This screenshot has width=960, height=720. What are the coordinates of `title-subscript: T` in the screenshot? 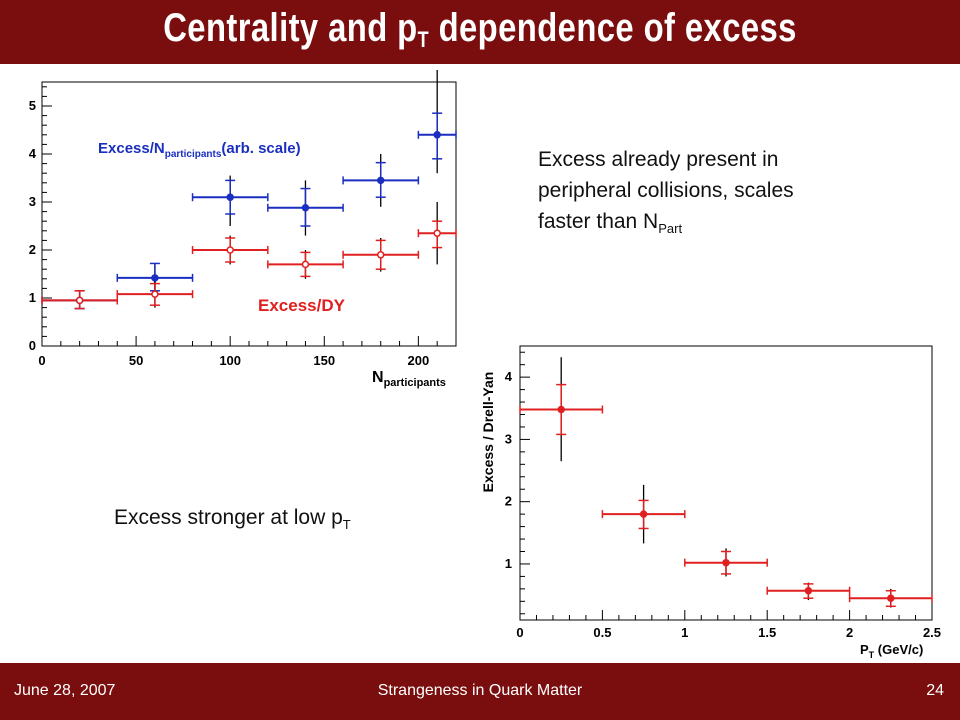 It's located at (423, 39).